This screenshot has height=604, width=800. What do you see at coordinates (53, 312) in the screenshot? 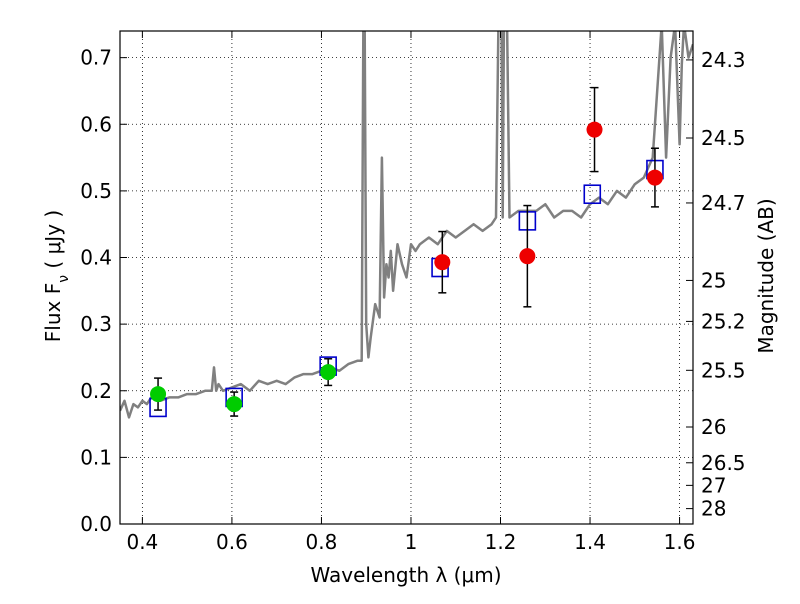
I see `y-axis-title-main: Flux F` at bounding box center [53, 312].